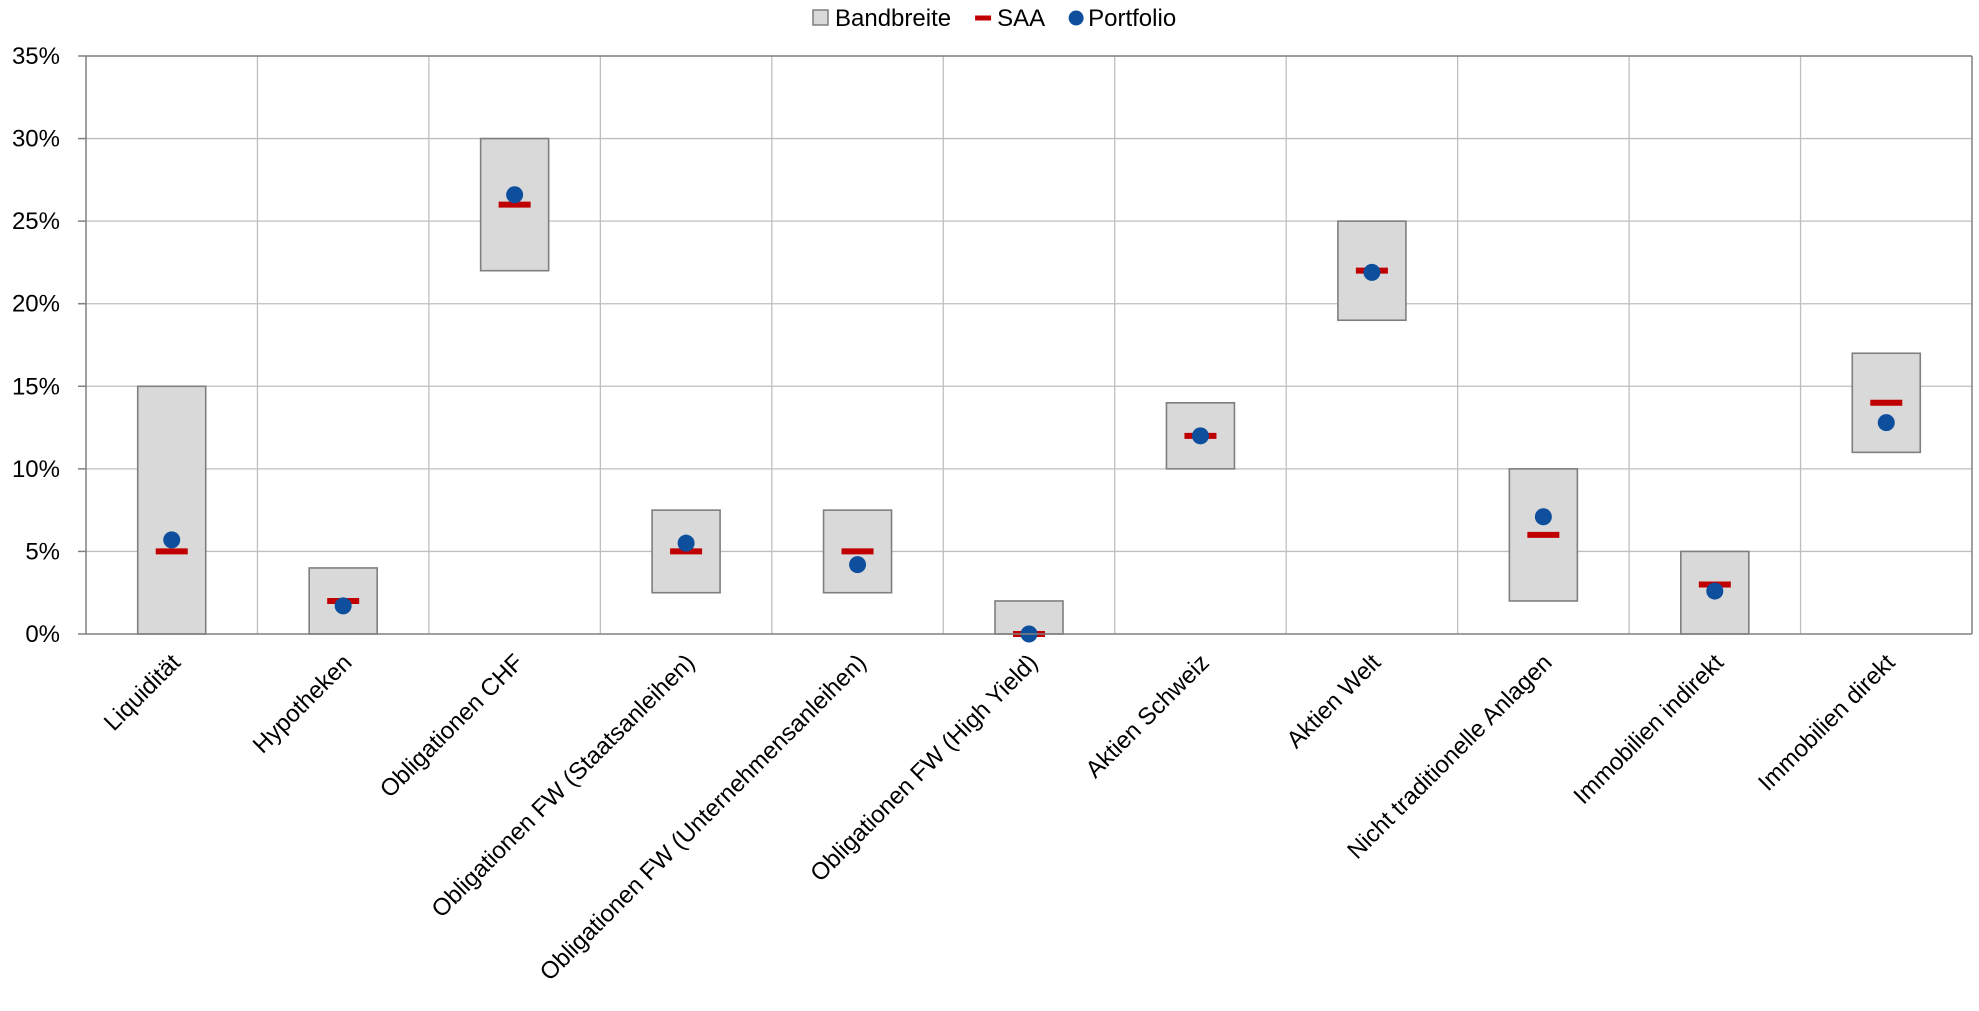 Image resolution: width=1979 pixels, height=1011 pixels. What do you see at coordinates (36, 386) in the screenshot?
I see `y-tick-label: 15%` at bounding box center [36, 386].